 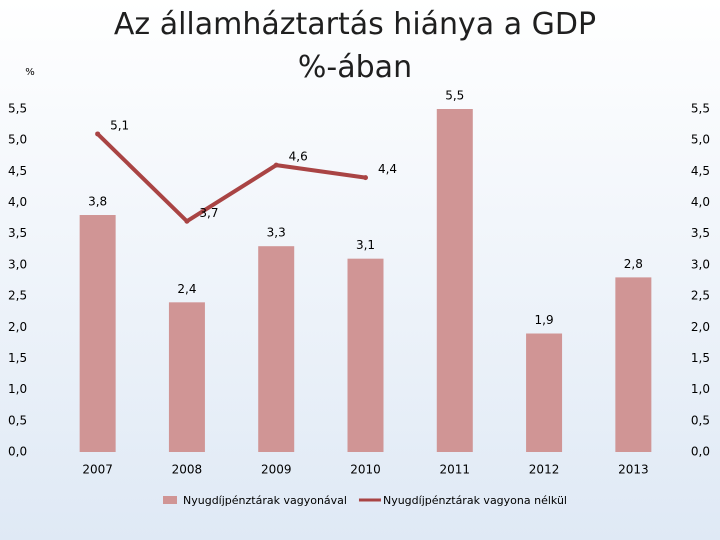 I want to click on data-label: 3,3, so click(x=276, y=233).